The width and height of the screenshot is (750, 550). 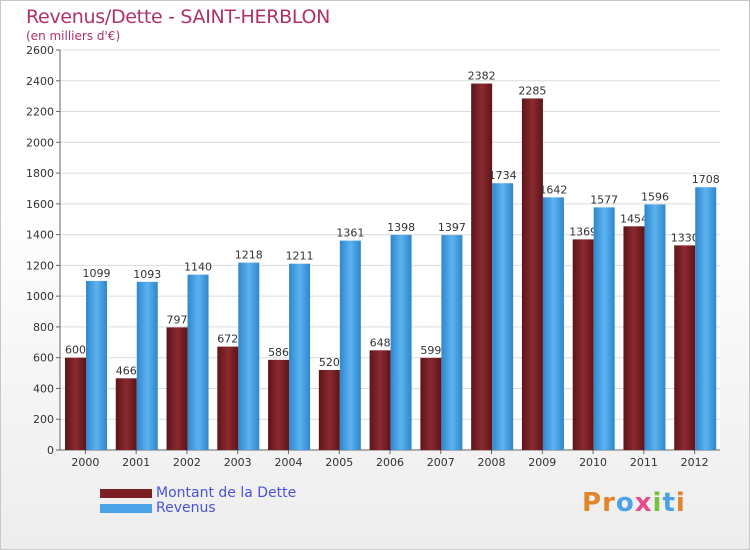 I want to click on data-label-dette: 1330, so click(x=685, y=237).